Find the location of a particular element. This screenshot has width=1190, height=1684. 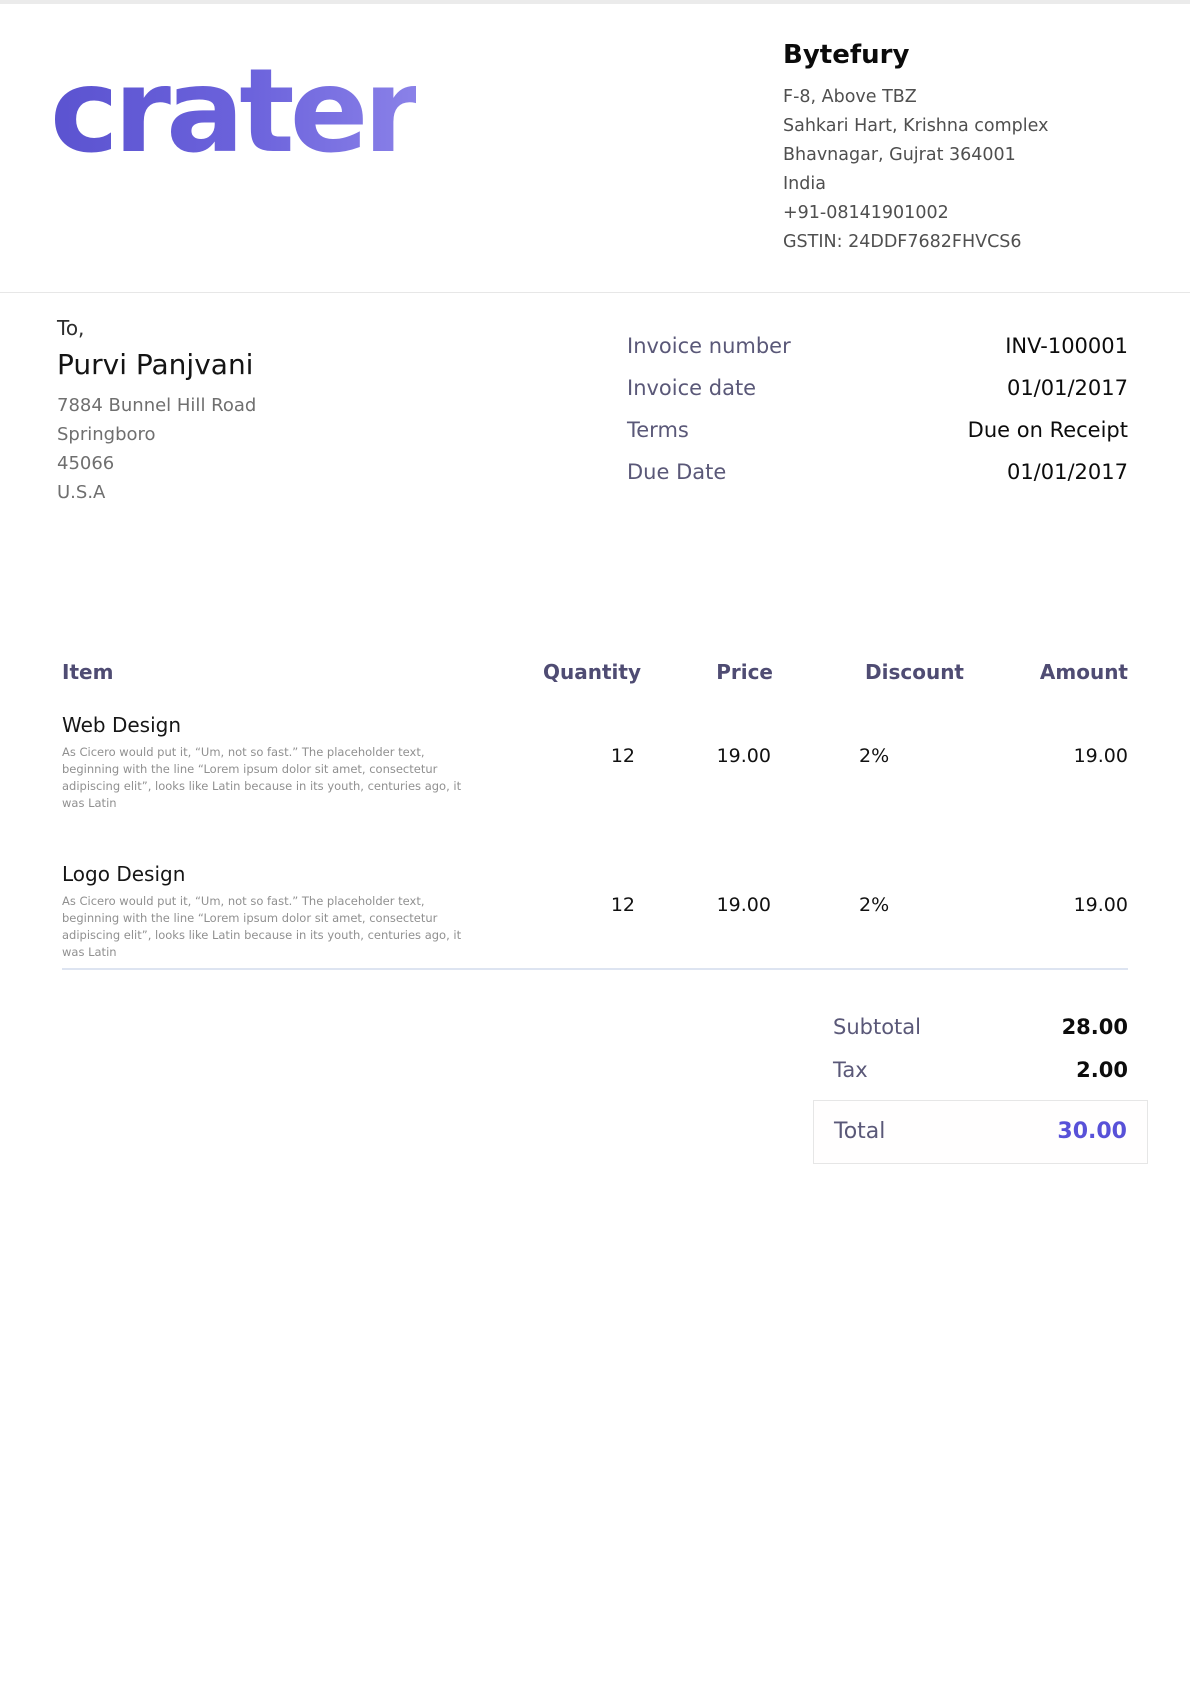

company-name: Bytefury is located at coordinates (846, 55).